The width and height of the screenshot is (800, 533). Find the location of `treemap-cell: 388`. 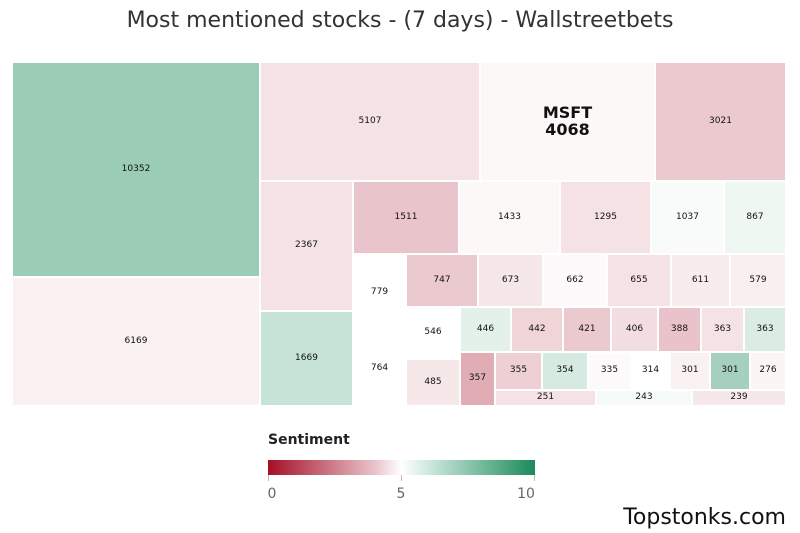

treemap-cell: 388 is located at coordinates (679, 329).